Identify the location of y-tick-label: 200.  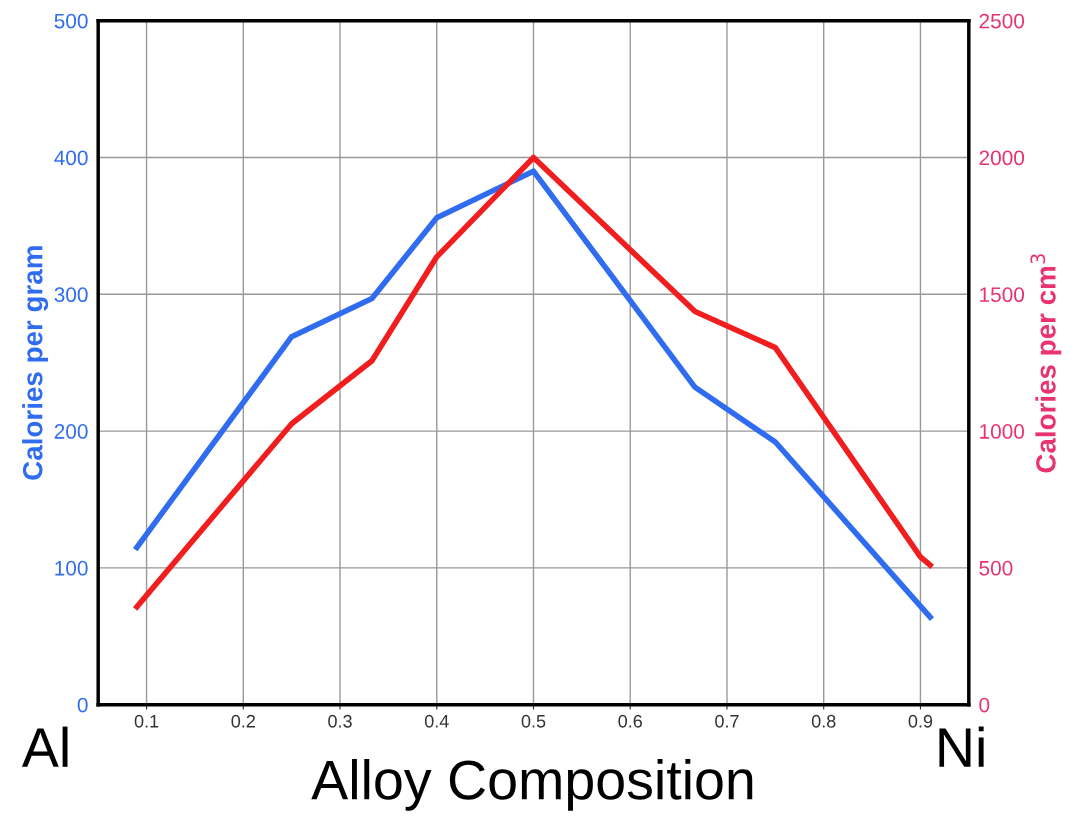
(71, 431).